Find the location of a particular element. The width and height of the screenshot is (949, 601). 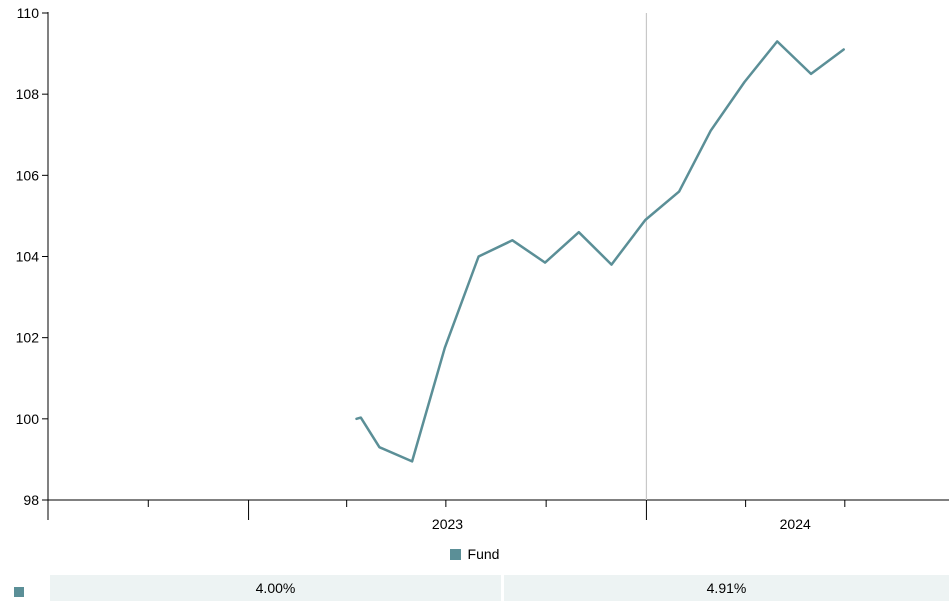

y-tick-label: 100 is located at coordinates (28, 419).